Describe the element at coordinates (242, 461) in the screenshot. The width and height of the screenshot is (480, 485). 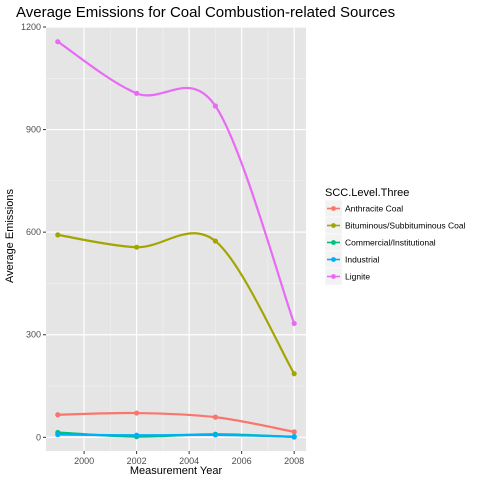
I see `x-tick-label: 2006` at that location.